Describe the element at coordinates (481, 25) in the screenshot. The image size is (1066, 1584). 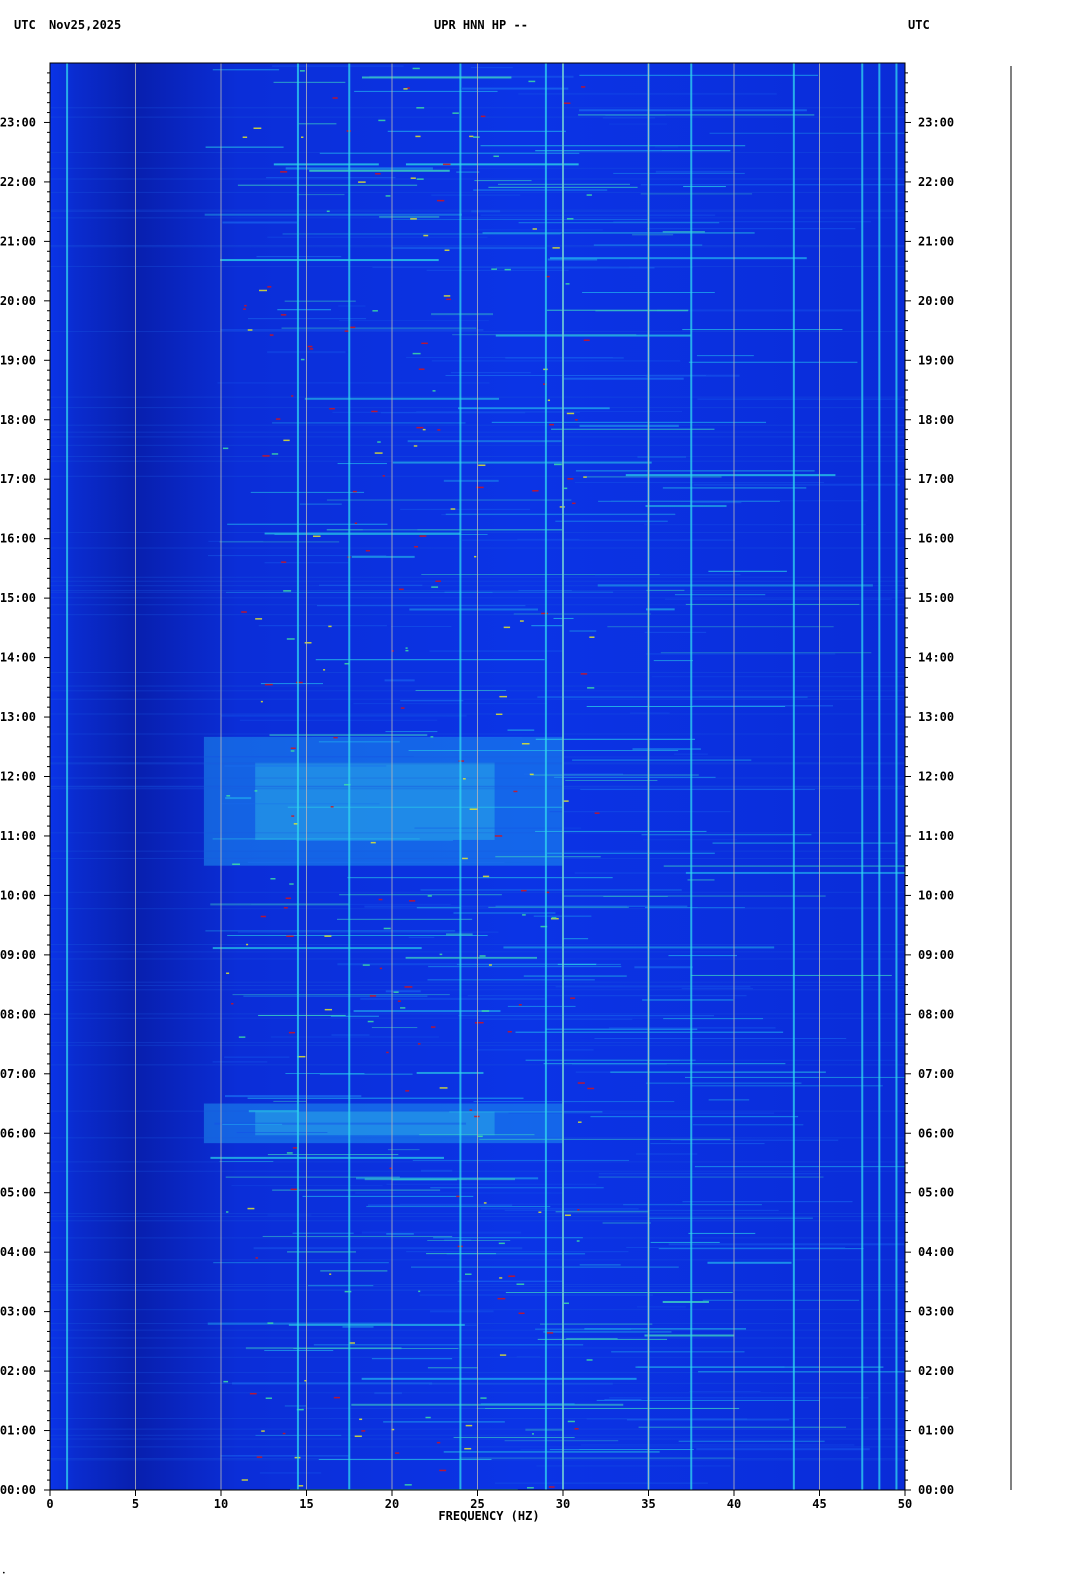
I see `chart-title: UPR HNN HP --` at that location.